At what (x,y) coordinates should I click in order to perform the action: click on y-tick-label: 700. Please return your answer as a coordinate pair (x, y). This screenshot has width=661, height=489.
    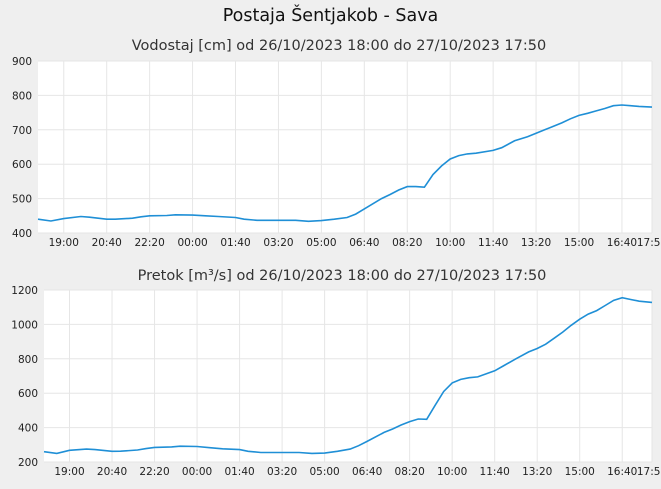
    Looking at the image, I should click on (22, 131).